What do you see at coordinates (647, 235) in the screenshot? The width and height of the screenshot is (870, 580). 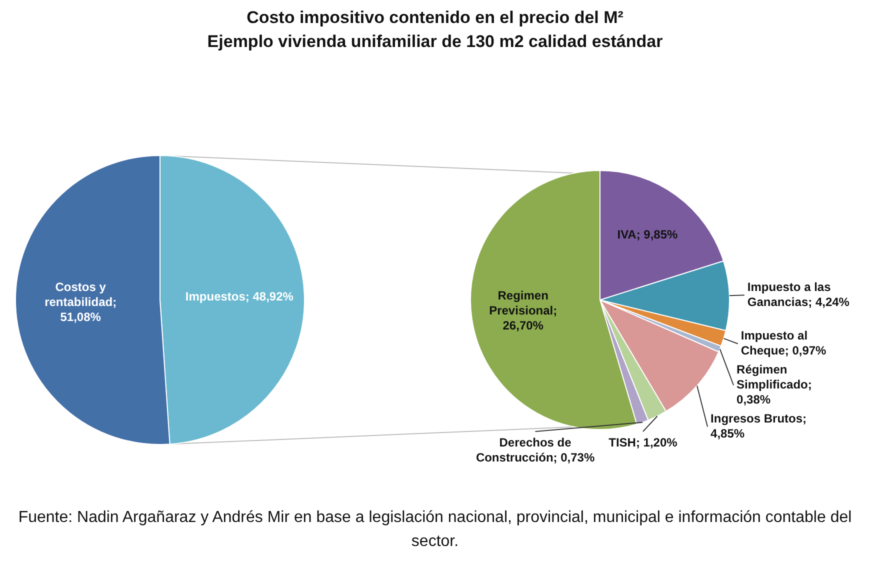 I see `slice-label: IVA; 9,85%` at bounding box center [647, 235].